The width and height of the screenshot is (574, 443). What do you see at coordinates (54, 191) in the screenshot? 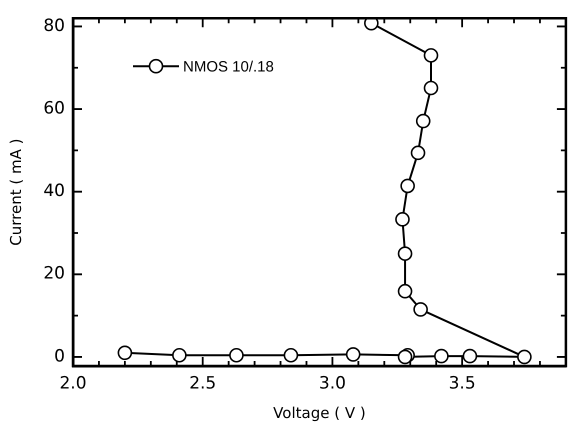
I see `y-tick-label: 40` at bounding box center [54, 191].